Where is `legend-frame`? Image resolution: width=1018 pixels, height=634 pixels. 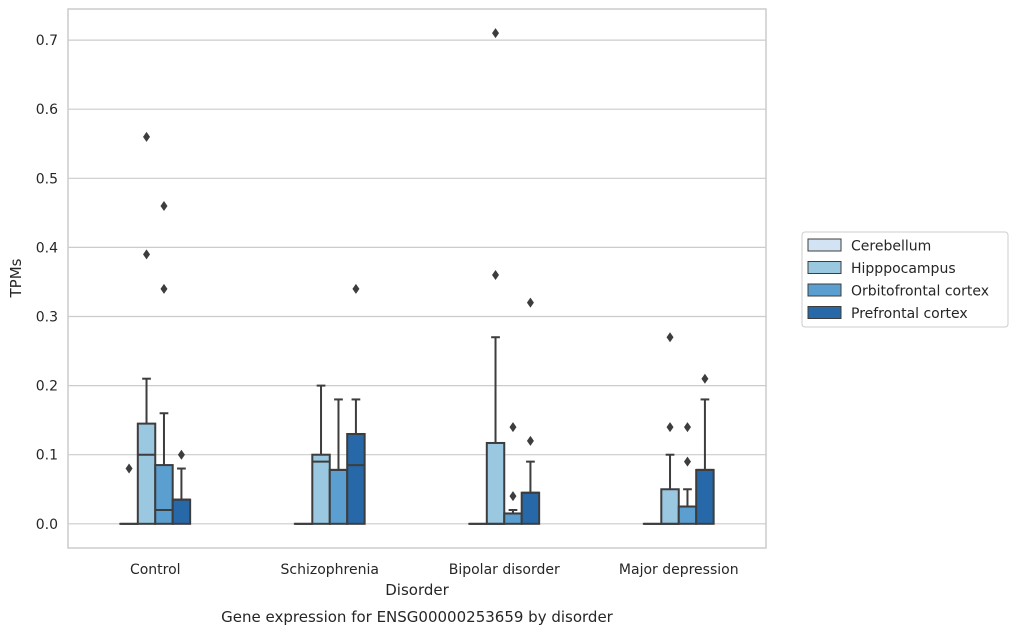 legend-frame is located at coordinates (905, 279).